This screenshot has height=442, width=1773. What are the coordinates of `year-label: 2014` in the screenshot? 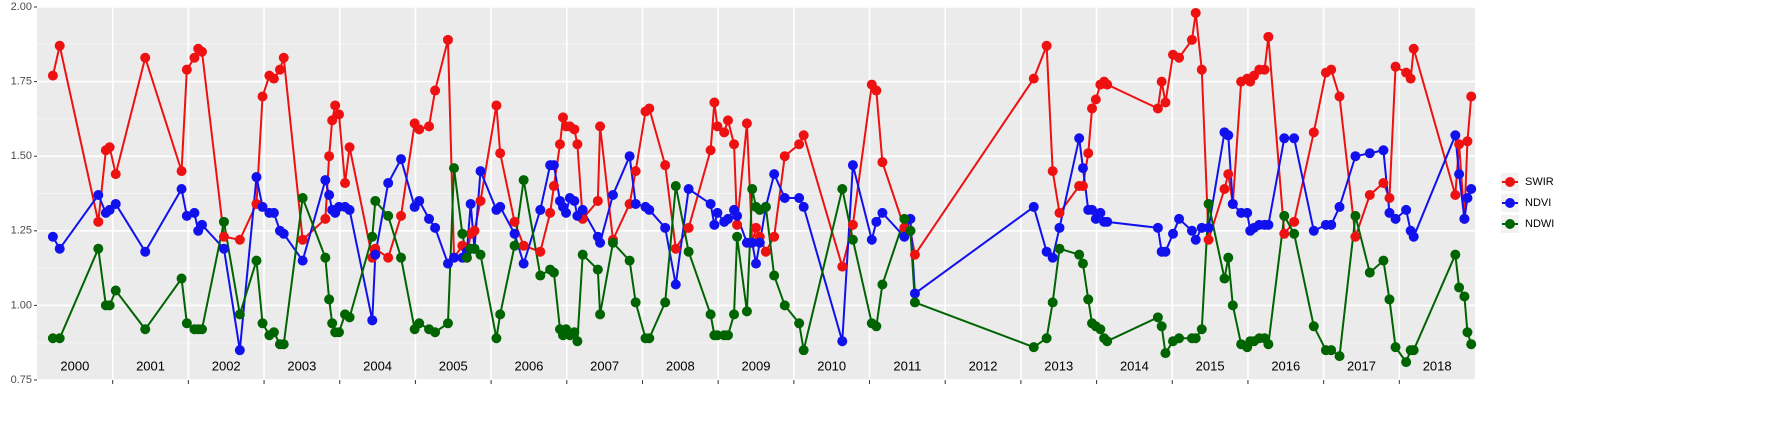 It's located at (1134, 365).